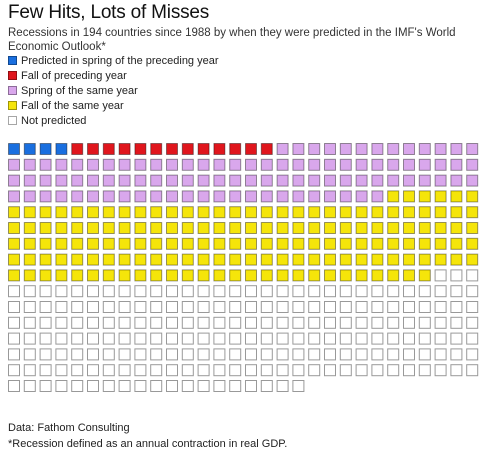 The width and height of the screenshot is (480, 454). Describe the element at coordinates (12, 105) in the screenshot. I see `legend-swatch` at that location.